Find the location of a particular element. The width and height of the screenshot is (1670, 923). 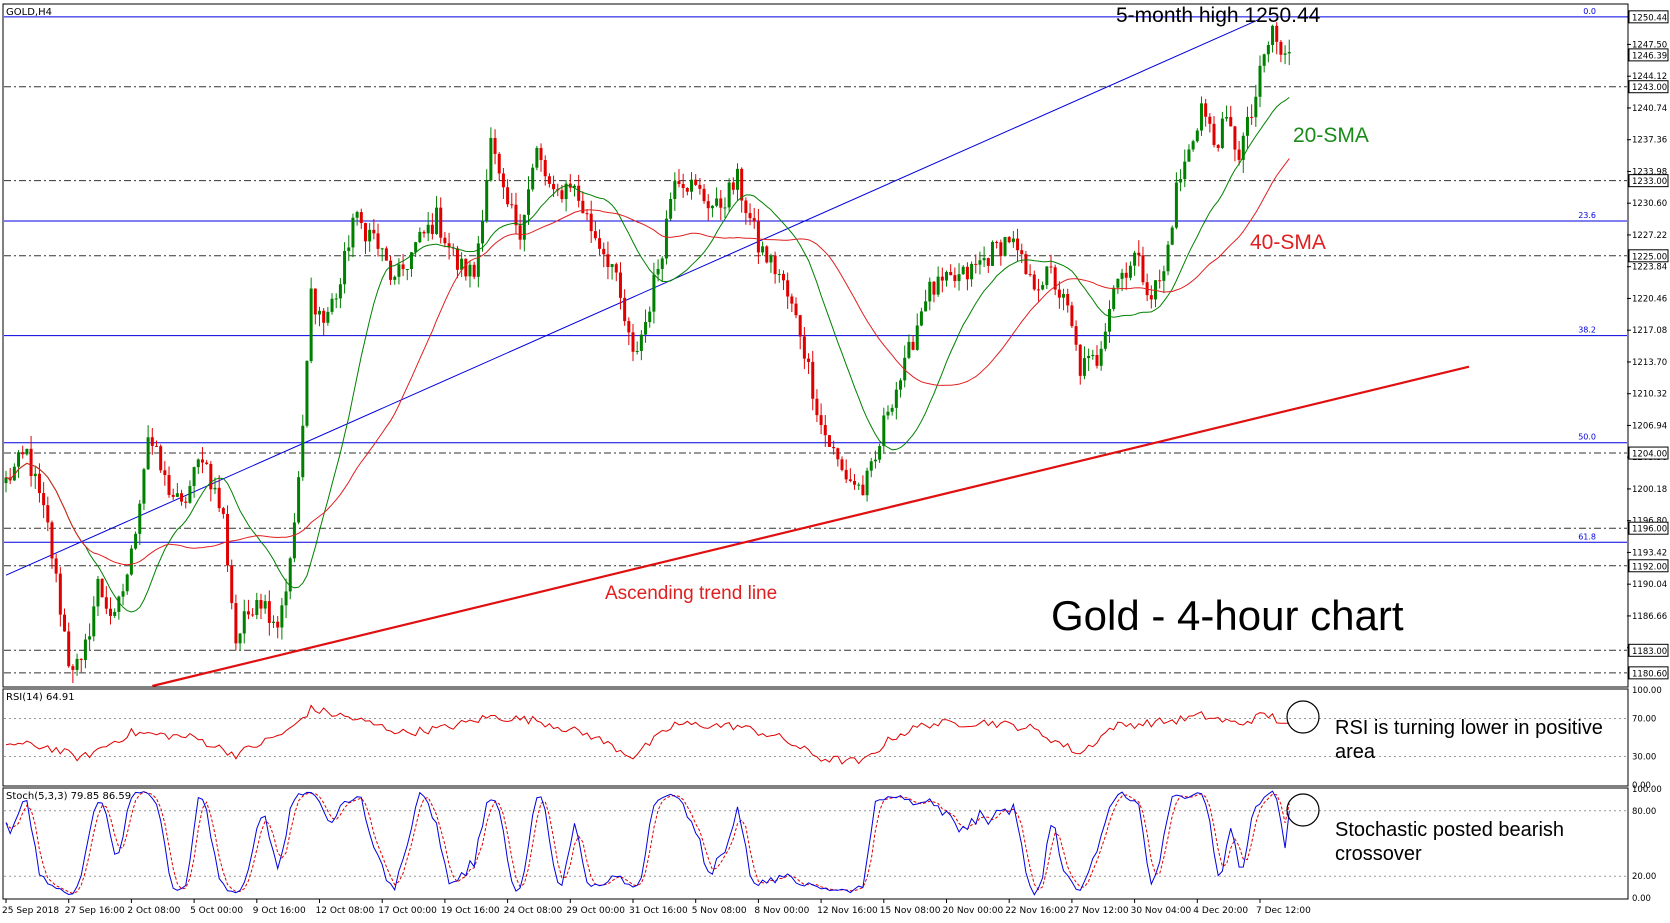

price-tick-label: 1237.36 is located at coordinates (1649, 141).